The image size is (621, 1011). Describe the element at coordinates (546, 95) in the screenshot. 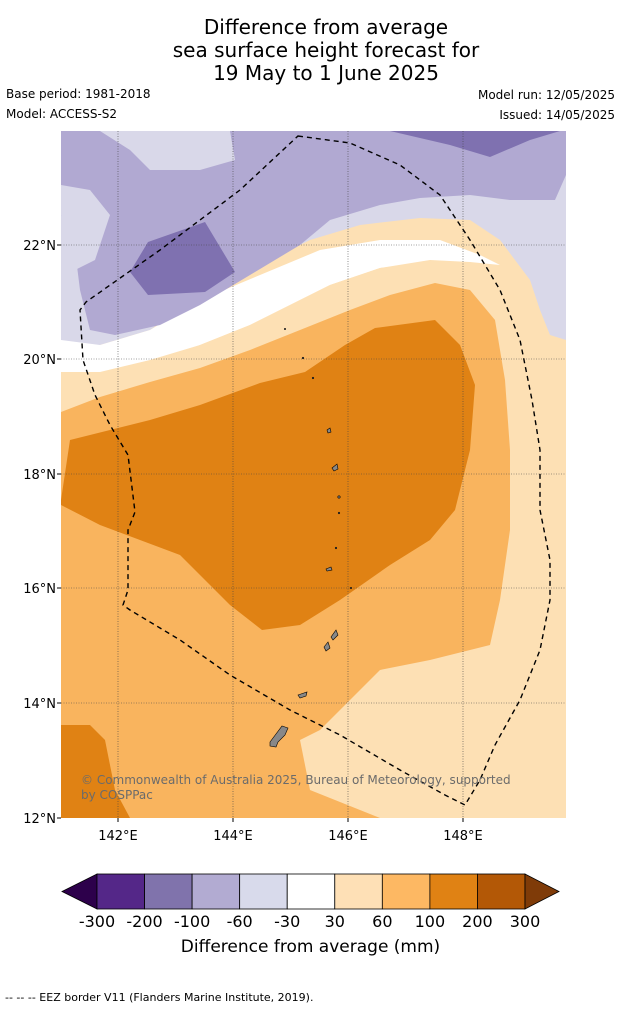

I see `model-run-text: Model run: 12/05/2025` at that location.